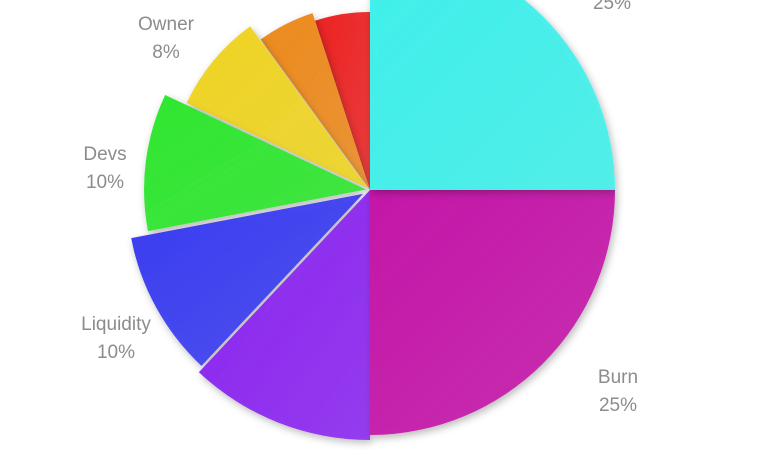 The image size is (767, 450). Describe the element at coordinates (612, 7) in the screenshot. I see `label-slice-top-right: 25%` at that location.